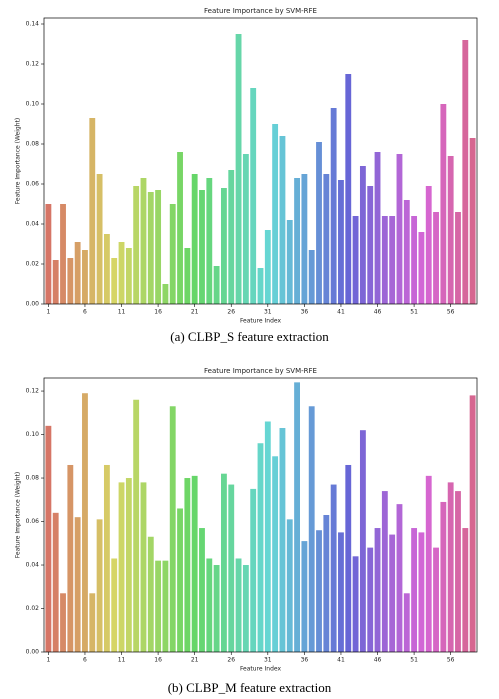  What do you see at coordinates (33, 144) in the screenshot?
I see `y-tick-label: 0.08` at bounding box center [33, 144].